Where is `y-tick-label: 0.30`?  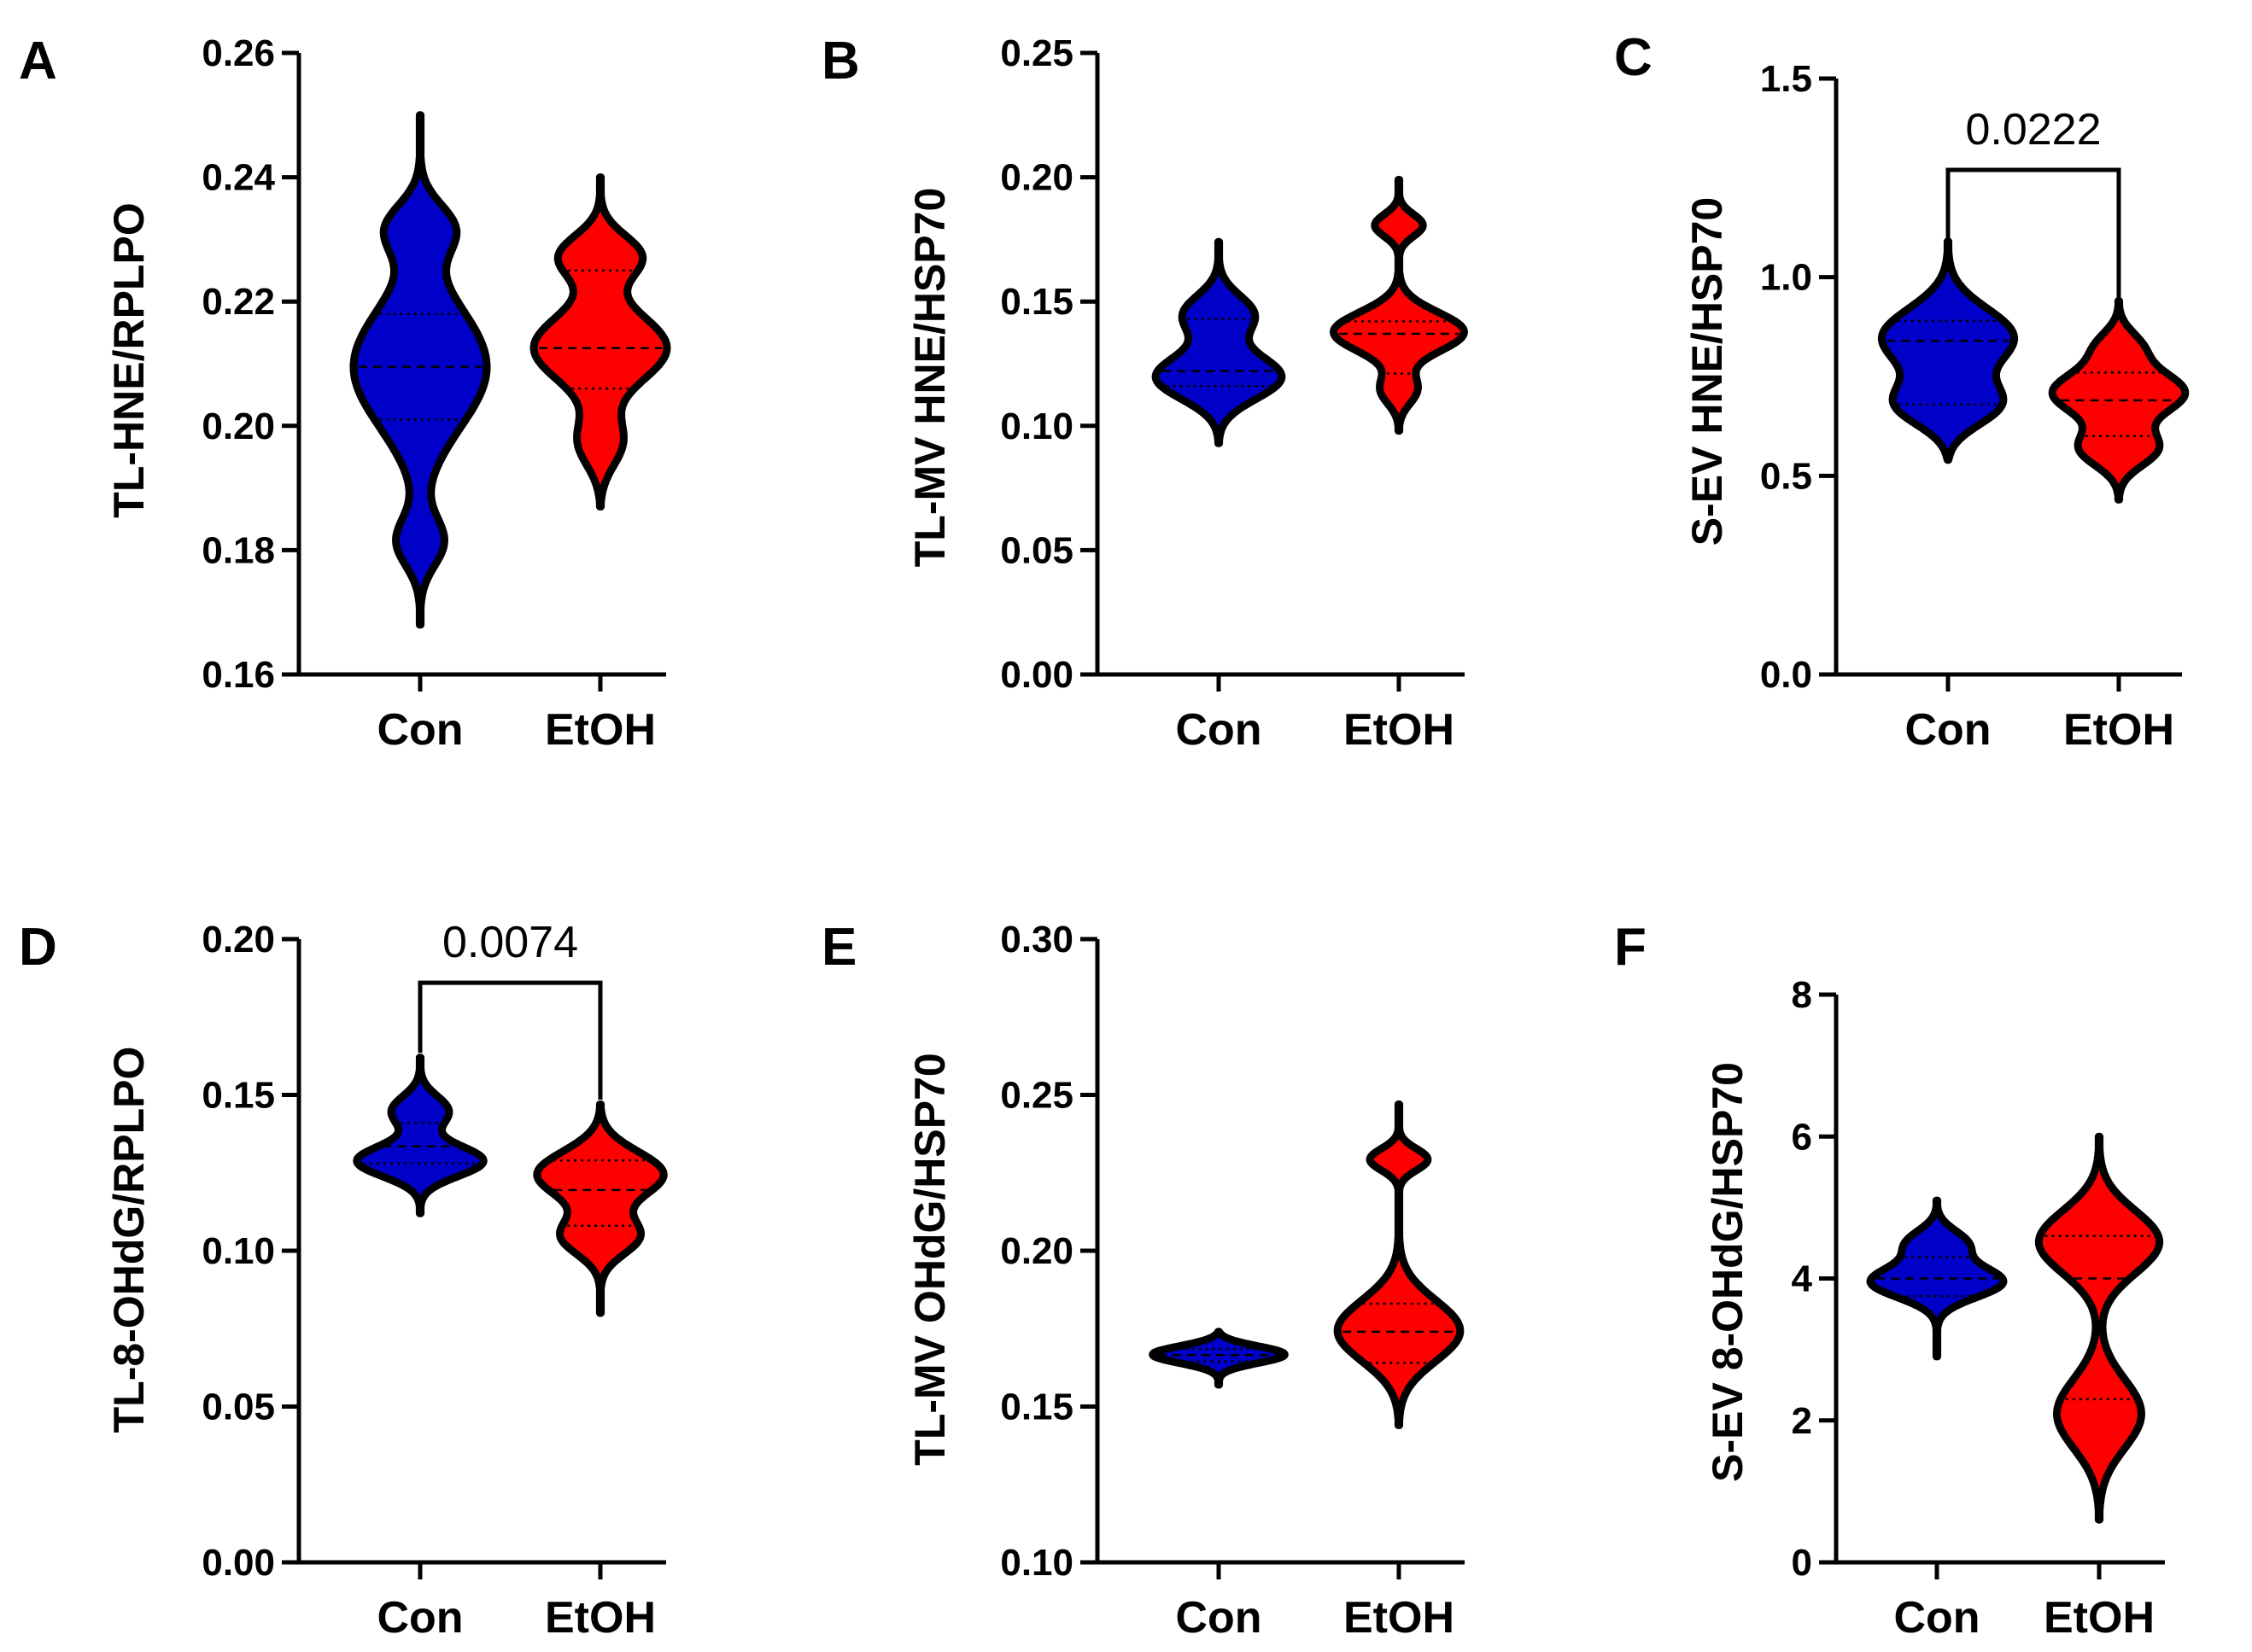
y-tick-label: 0.30 is located at coordinates (1036, 939).